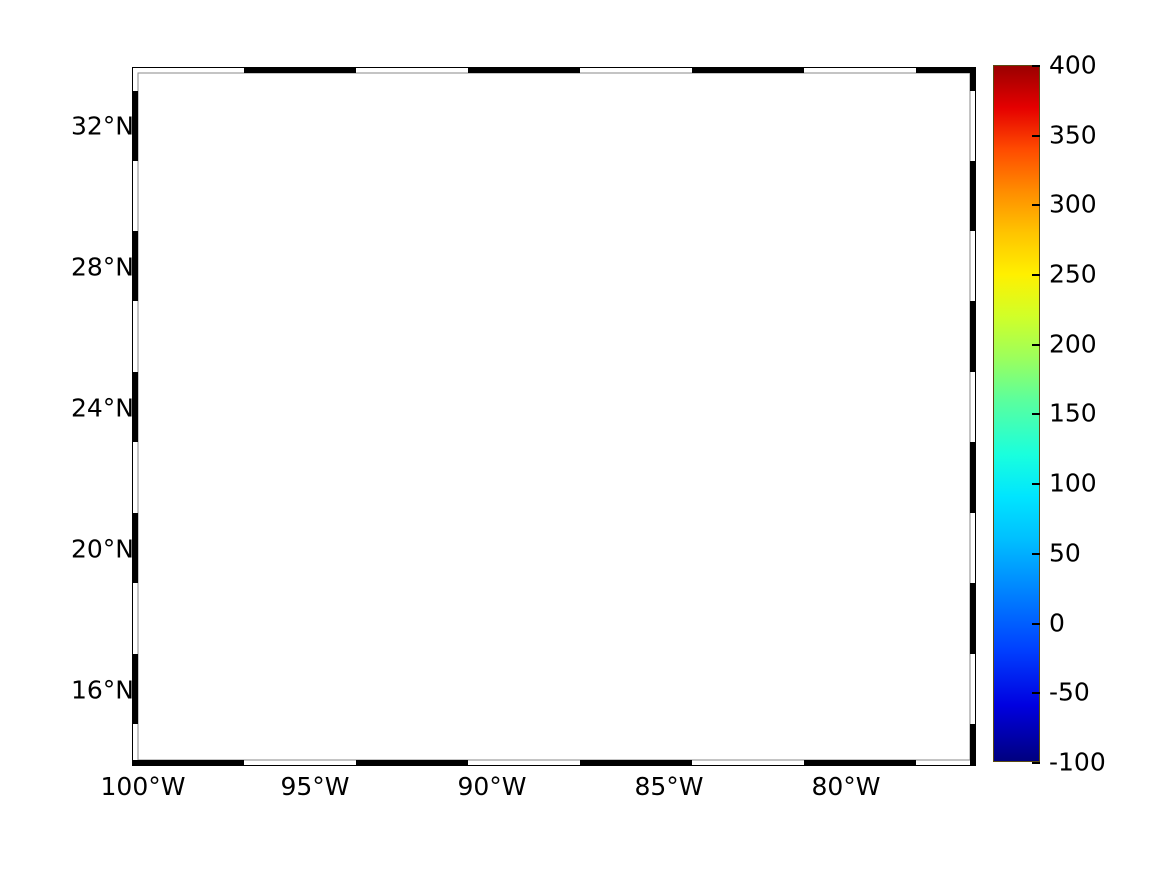 This screenshot has width=1167, height=875. I want to click on ytick-label-32N: 32°N, so click(102, 126).